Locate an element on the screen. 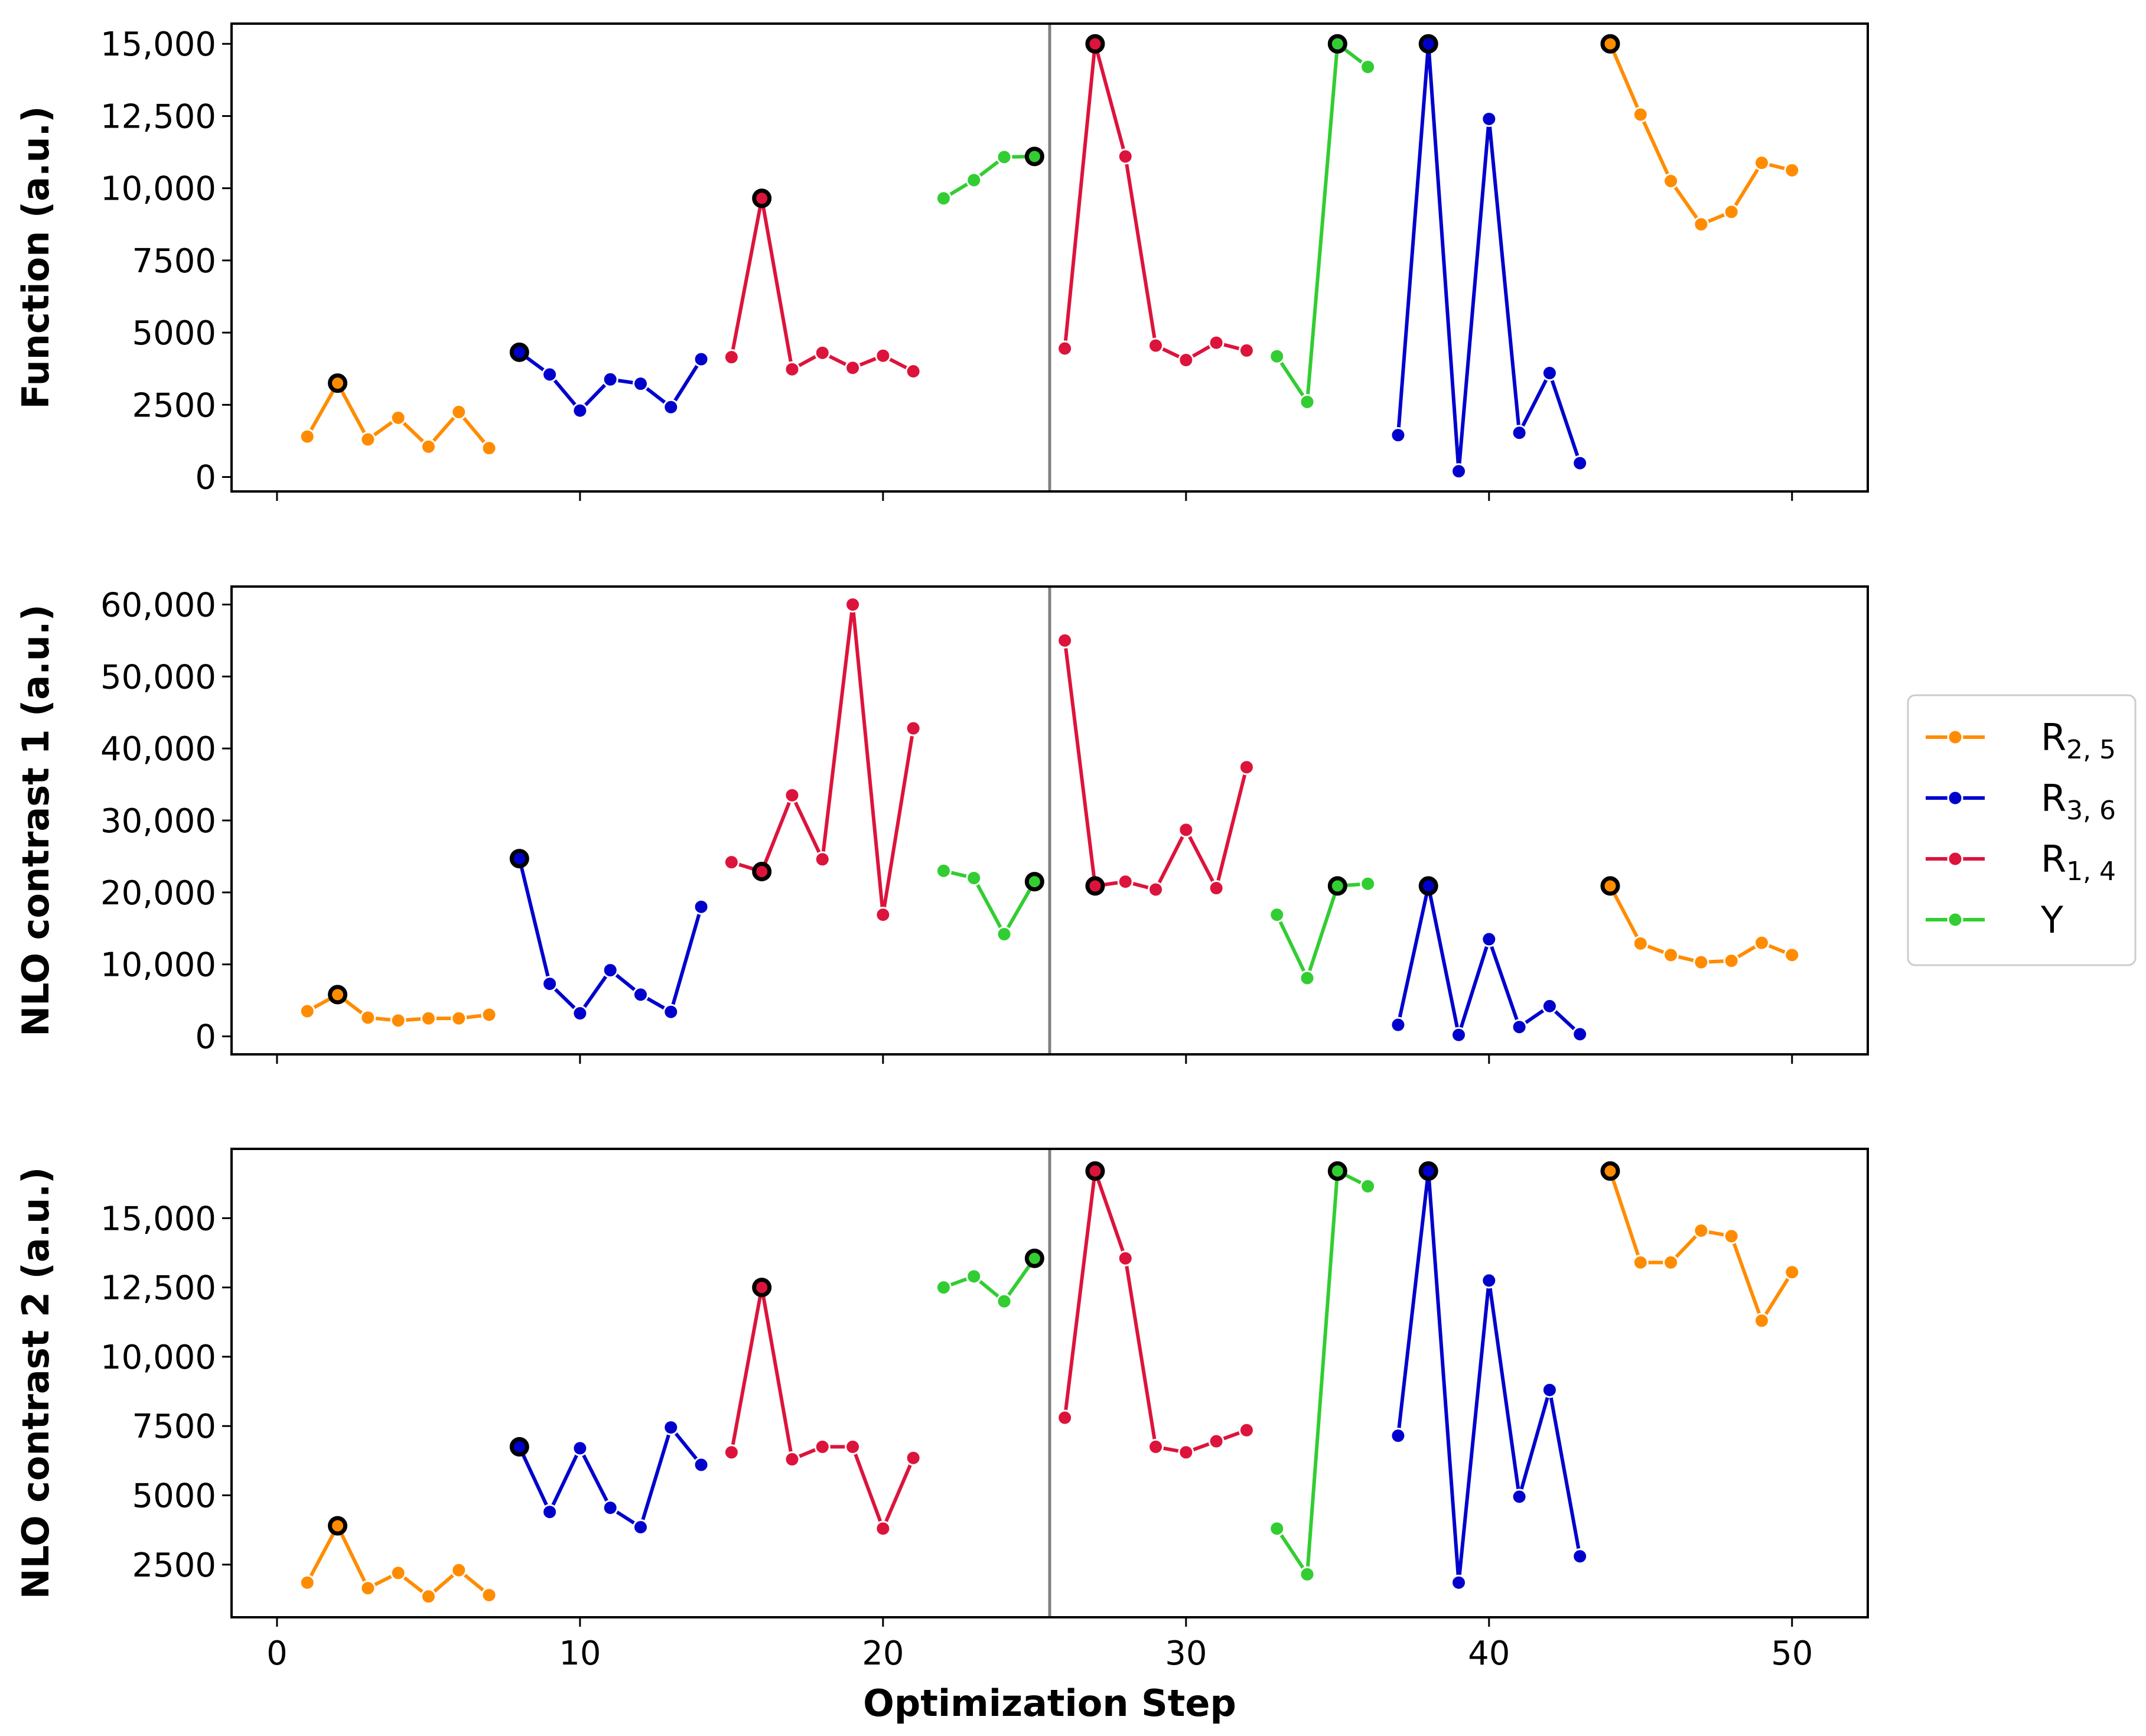 Image resolution: width=2146 pixels, height=1736 pixels. y-tick-label: 5000 is located at coordinates (174, 1496).